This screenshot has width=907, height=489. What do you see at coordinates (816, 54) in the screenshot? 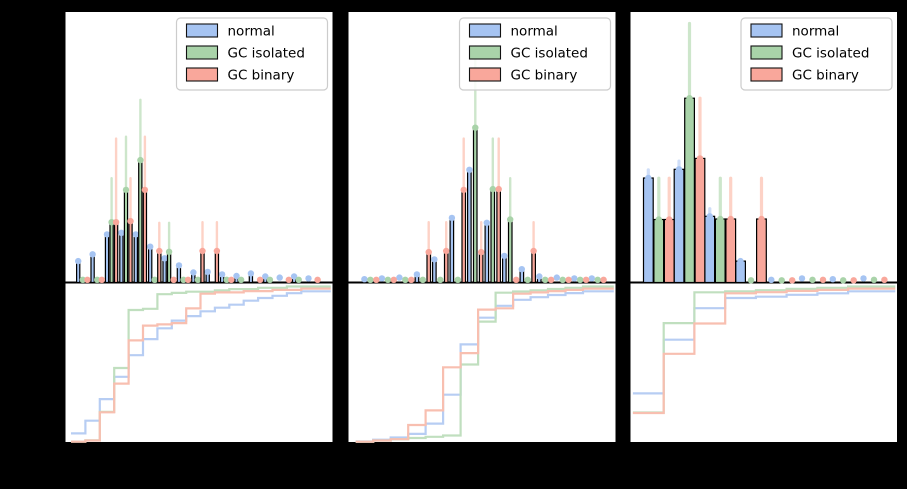
I see `legend: normal GC isolated GC binary` at bounding box center [816, 54].